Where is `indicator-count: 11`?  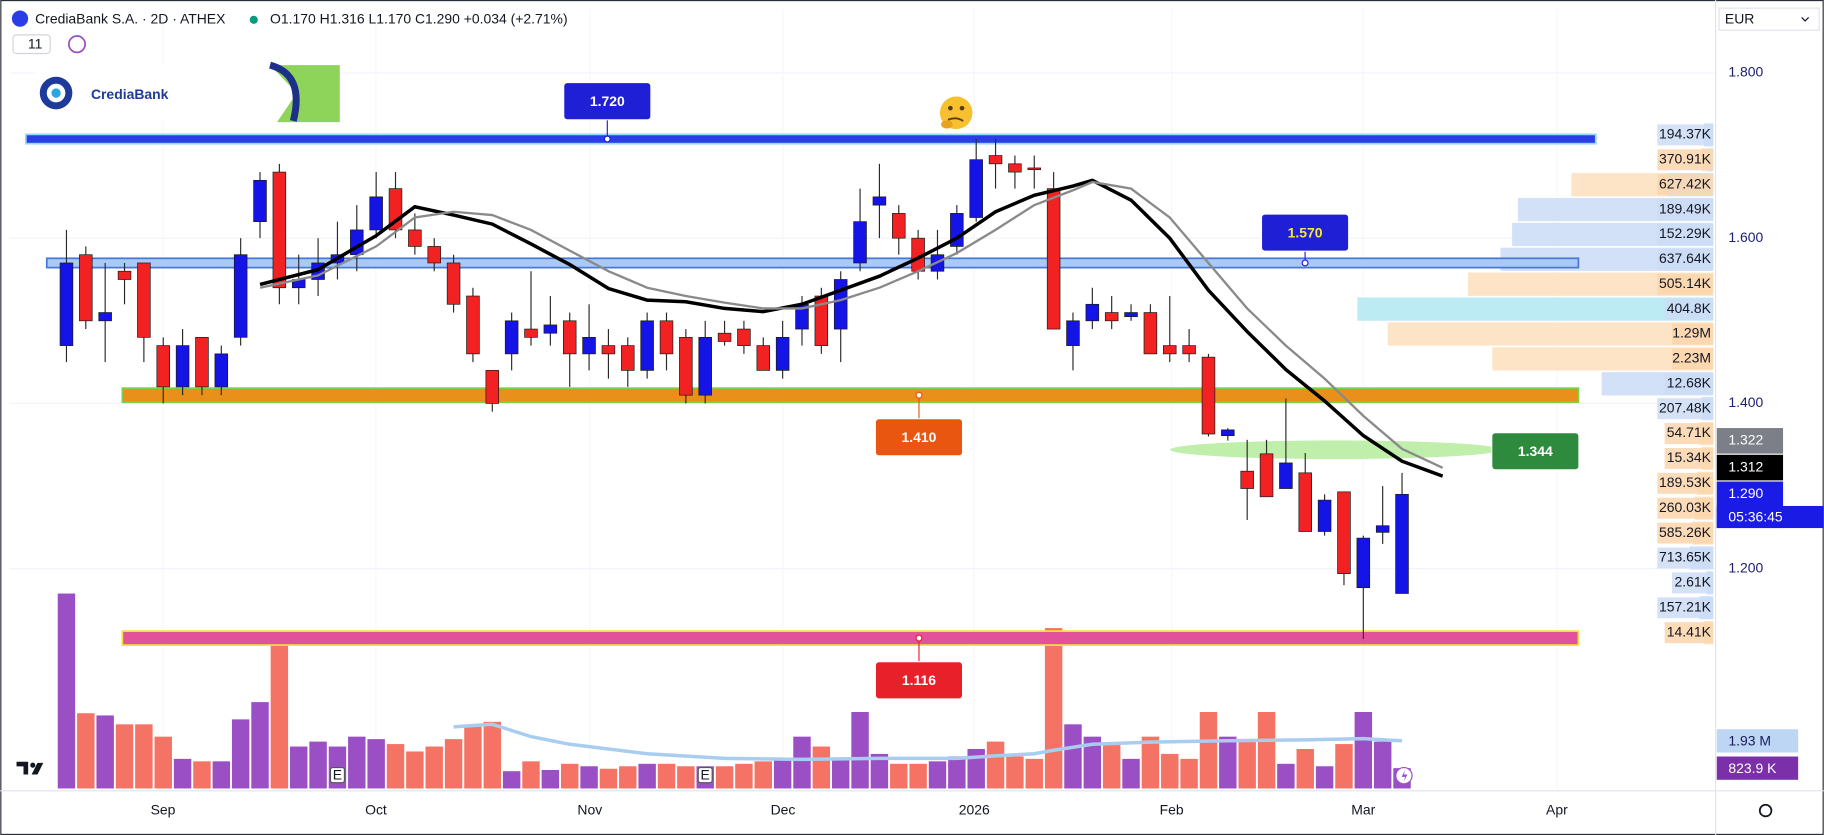
indicator-count: 11 is located at coordinates (35, 43).